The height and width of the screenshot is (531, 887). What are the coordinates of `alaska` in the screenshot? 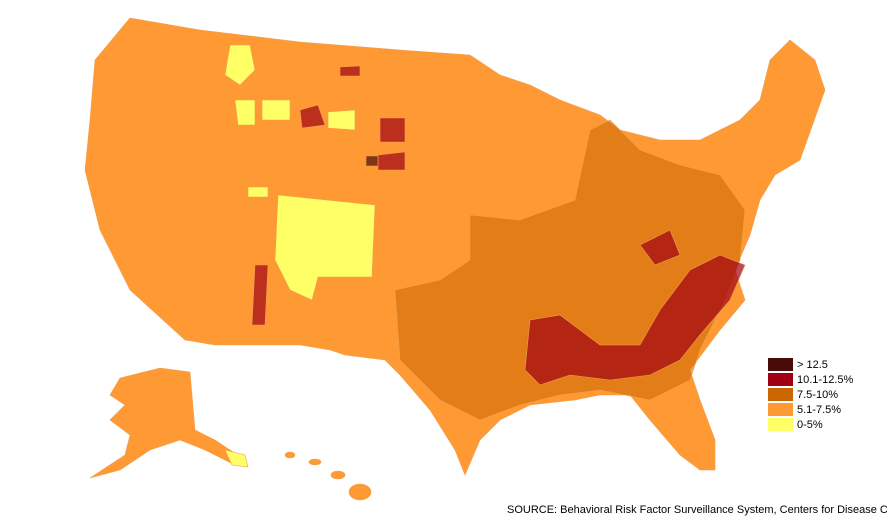 It's located at (167, 423).